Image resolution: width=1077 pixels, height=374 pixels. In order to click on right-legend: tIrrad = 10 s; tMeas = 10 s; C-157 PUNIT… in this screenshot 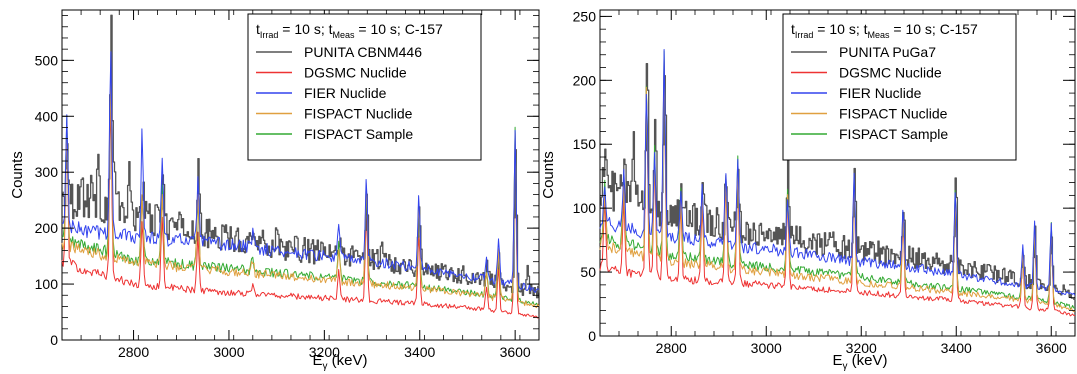, I will do `click(899, 87)`.